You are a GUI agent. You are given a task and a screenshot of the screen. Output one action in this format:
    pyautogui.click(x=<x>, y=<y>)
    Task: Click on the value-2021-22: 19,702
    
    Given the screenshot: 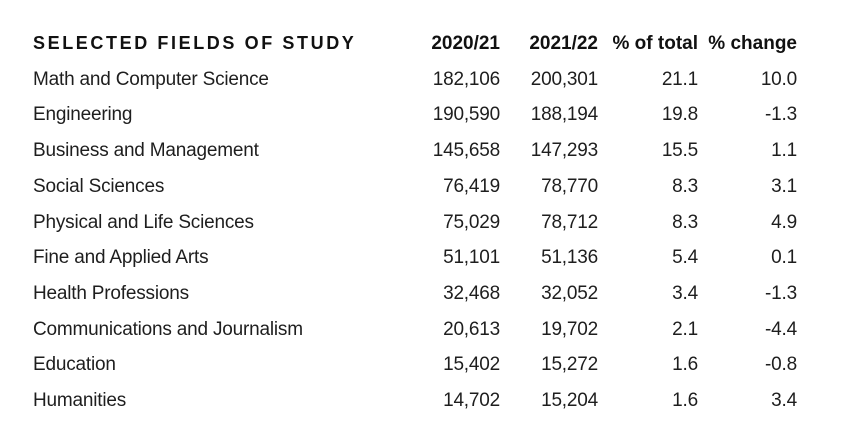 What is the action you would take?
    pyautogui.click(x=569, y=329)
    